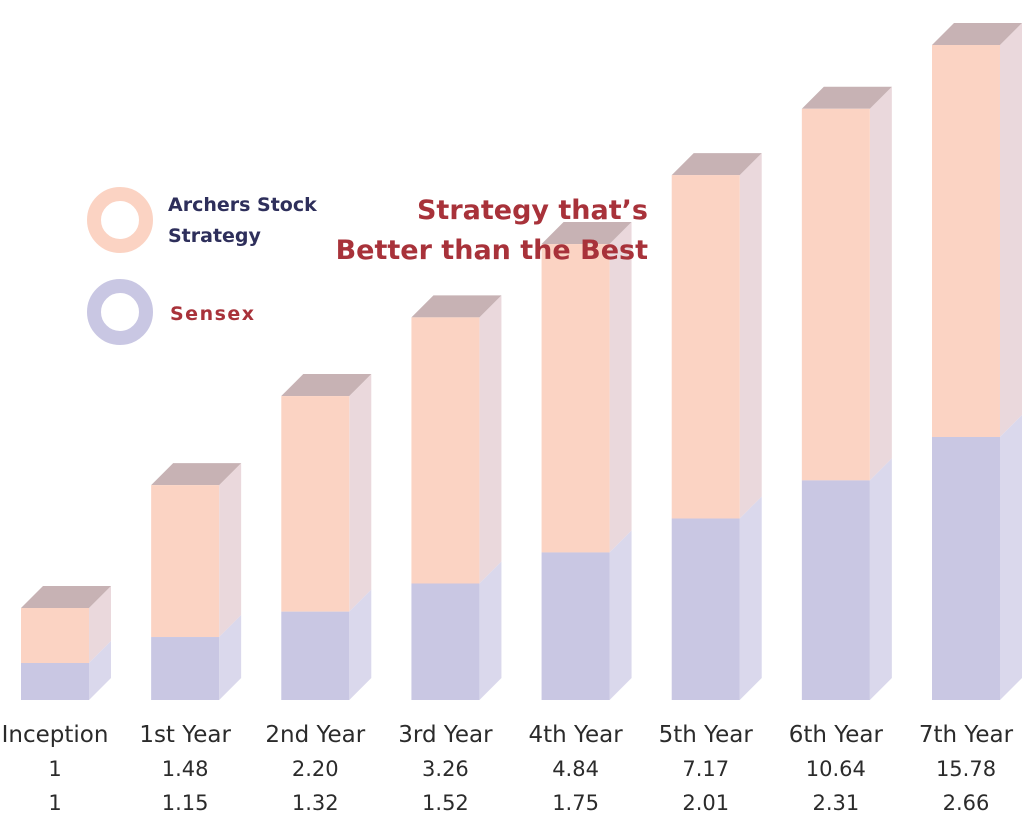 This screenshot has height=813, width=1024. Describe the element at coordinates (185, 769) in the screenshot. I see `archers-value-label: 1.48` at that location.